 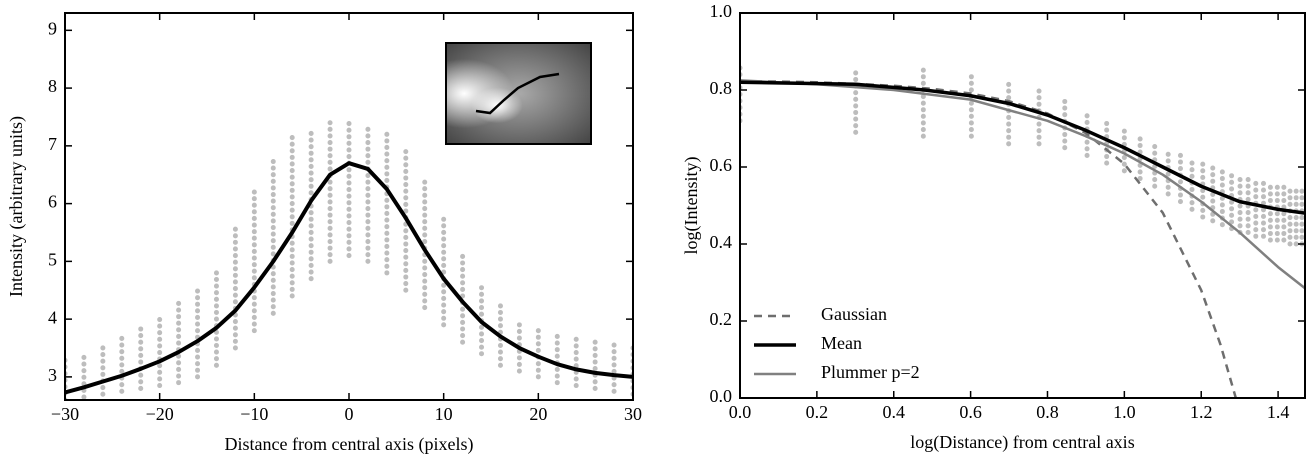 I want to click on x-tick-label: 0, so click(x=349, y=414).